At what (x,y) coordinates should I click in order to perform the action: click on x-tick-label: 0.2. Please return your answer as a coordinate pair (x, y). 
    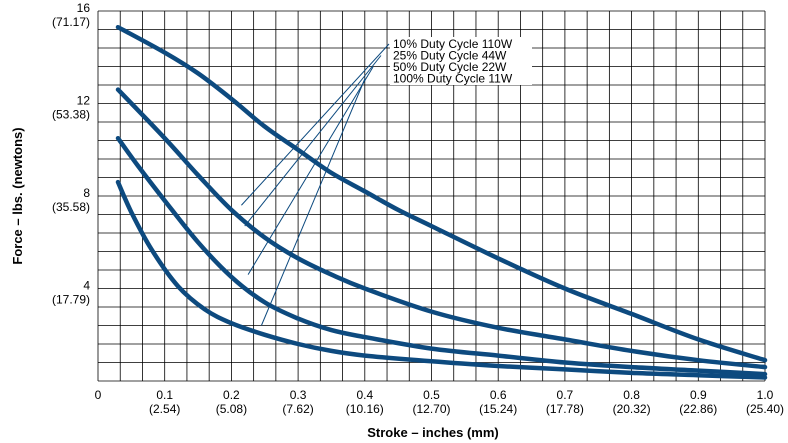
    Looking at the image, I should click on (231, 395).